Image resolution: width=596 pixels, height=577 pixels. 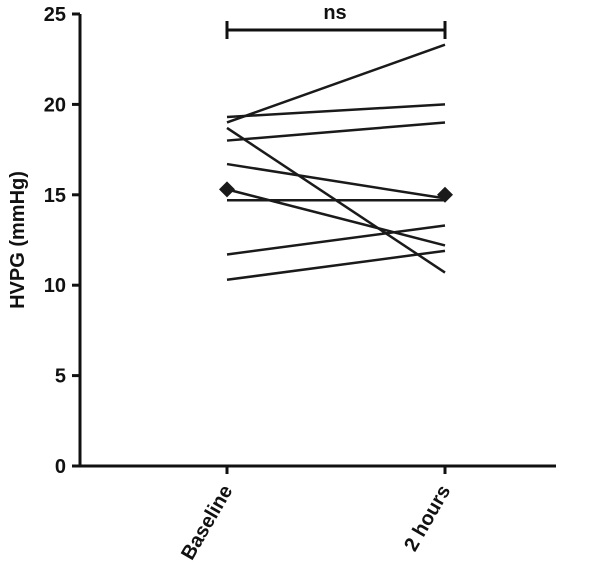 I want to click on y-tick-label: 15, so click(x=55, y=196).